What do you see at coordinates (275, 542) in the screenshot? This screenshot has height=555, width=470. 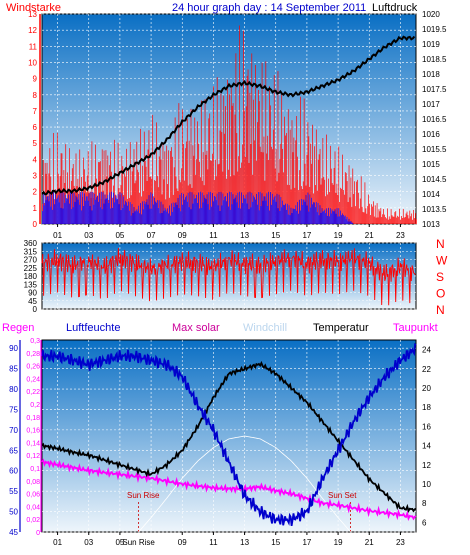 I see `x-tick-label: 15` at bounding box center [275, 542].